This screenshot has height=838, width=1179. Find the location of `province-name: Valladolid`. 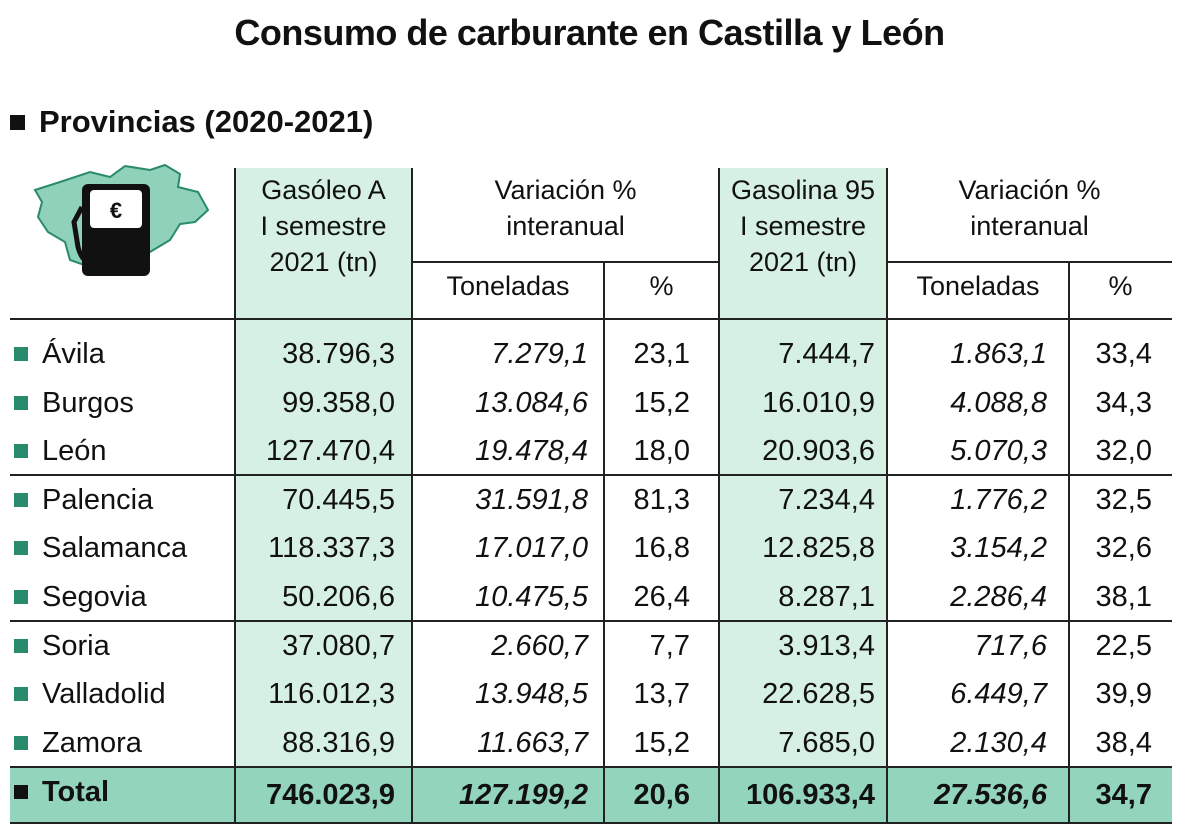

province-name: Valladolid is located at coordinates (90, 694).